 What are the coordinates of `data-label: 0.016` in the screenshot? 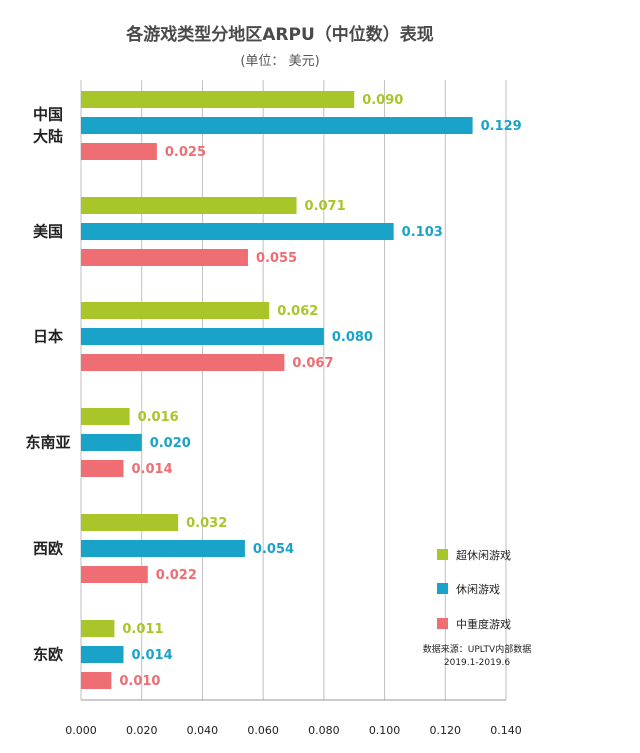 It's located at (158, 417).